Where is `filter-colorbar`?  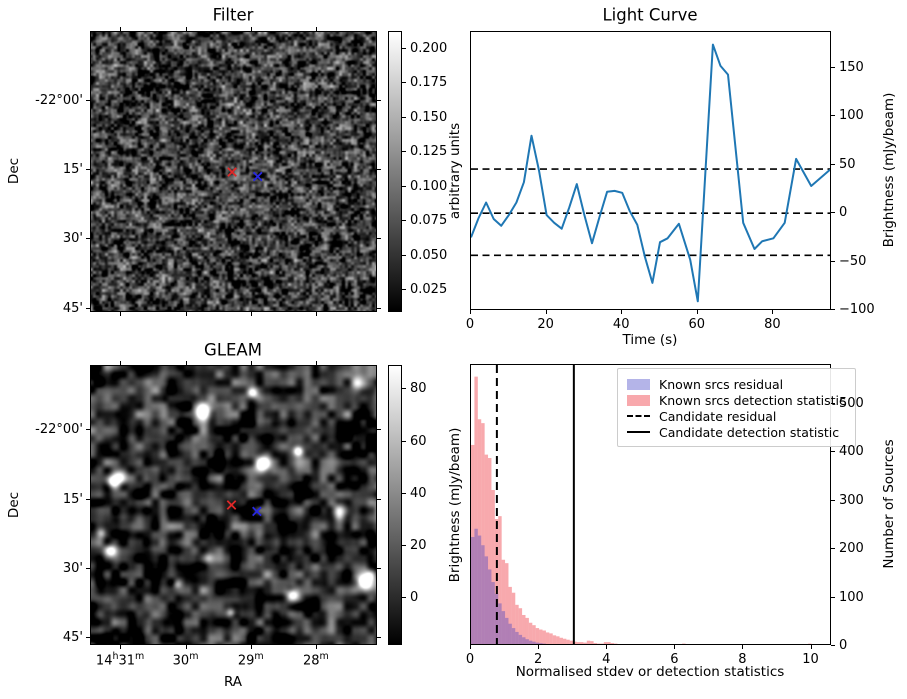
filter-colorbar is located at coordinates (395, 171).